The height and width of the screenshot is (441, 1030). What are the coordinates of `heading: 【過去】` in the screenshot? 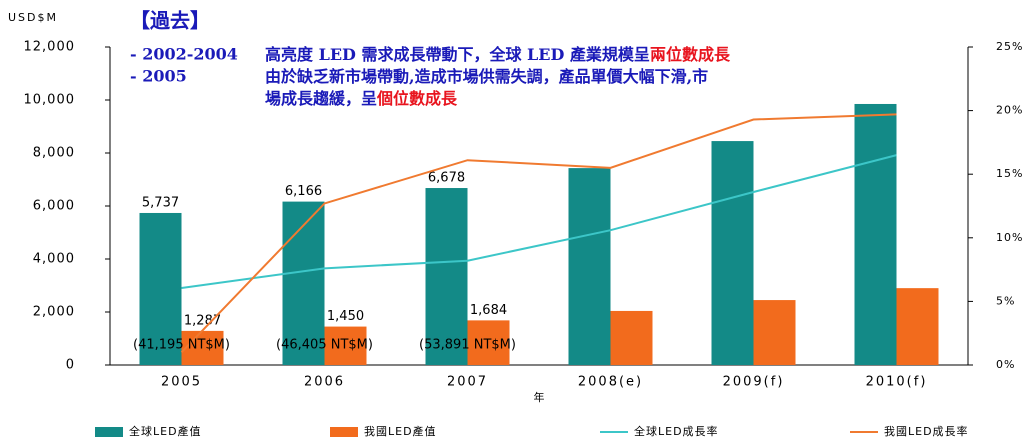 It's located at (170, 21).